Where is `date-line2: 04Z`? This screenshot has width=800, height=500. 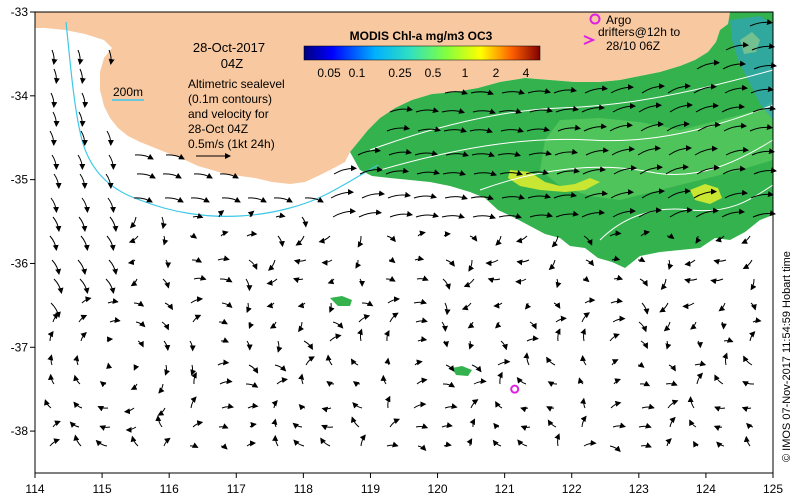
date-line2: 04Z is located at coordinates (232, 63).